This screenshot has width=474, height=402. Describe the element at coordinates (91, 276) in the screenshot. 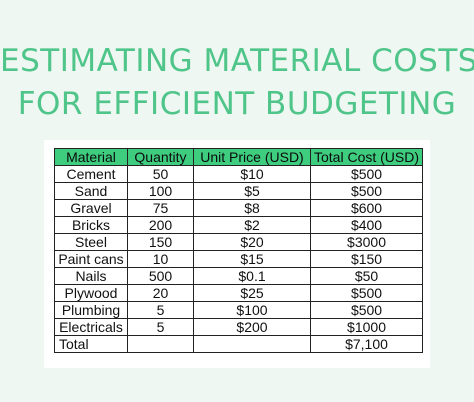

I see `cell-material: Nails` at that location.